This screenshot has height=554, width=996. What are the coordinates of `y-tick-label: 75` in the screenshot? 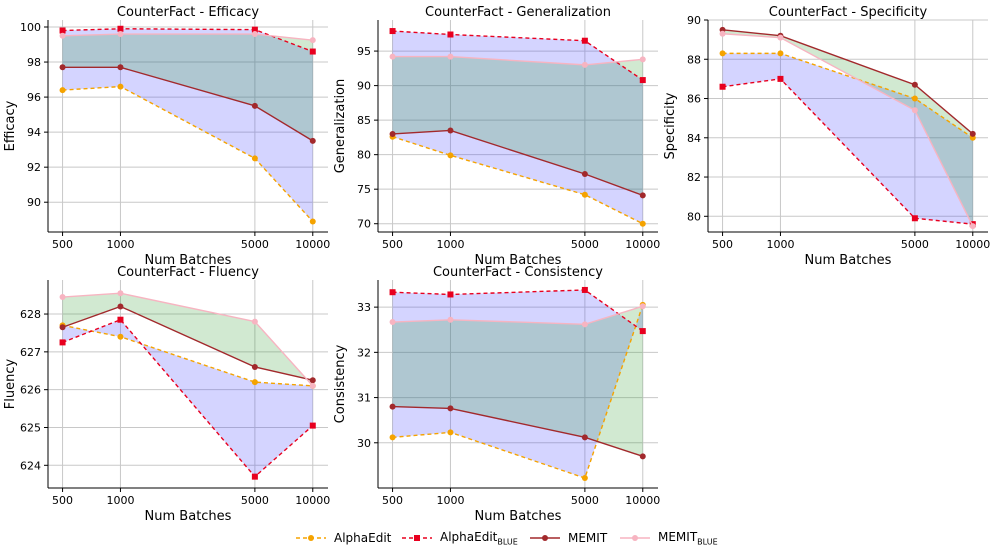 It's located at (364, 189).